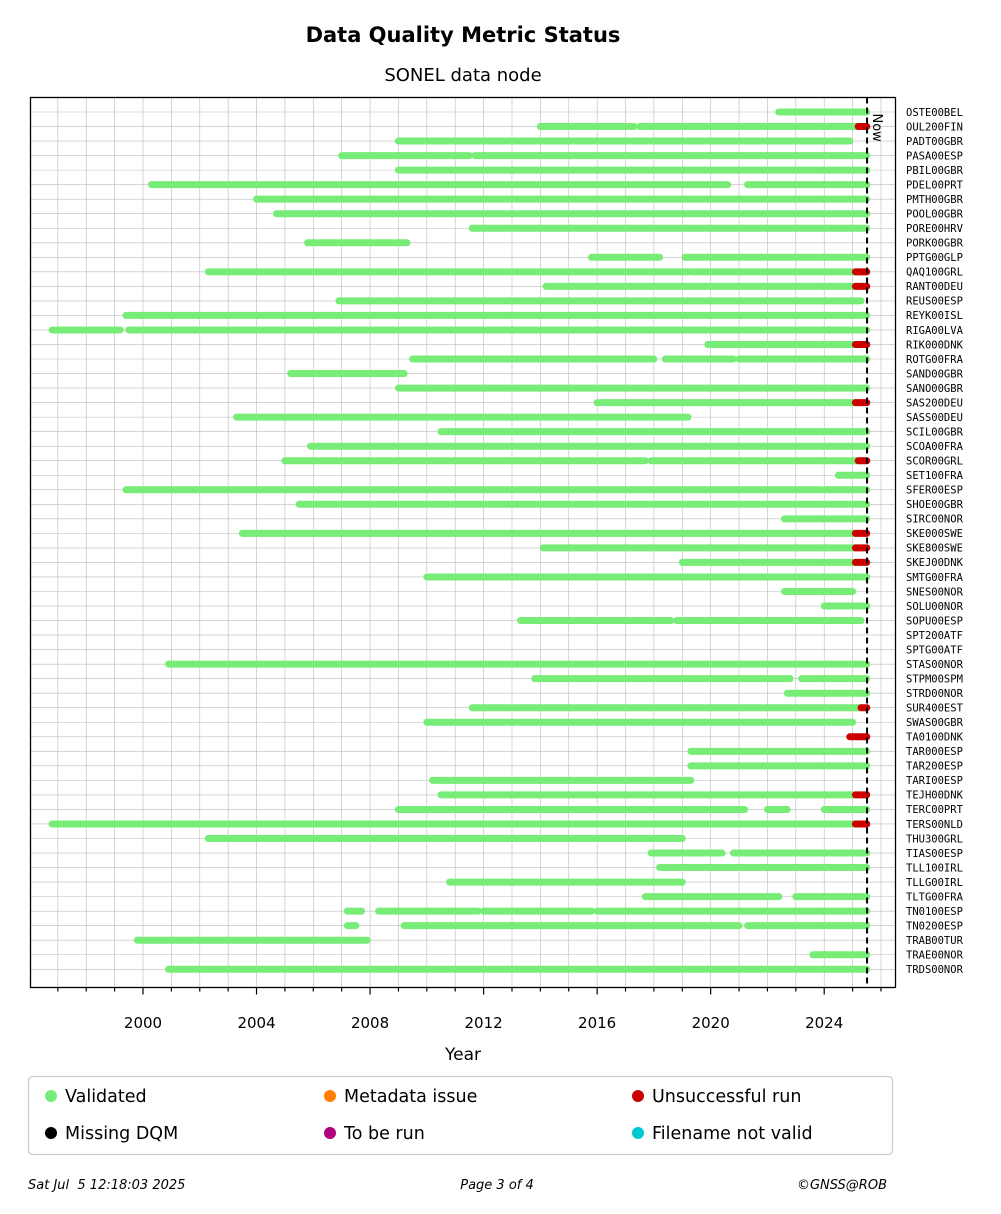 This screenshot has height=1214, width=1001. Describe the element at coordinates (935, 709) in the screenshot. I see `station-label: SUR400EST` at that location.